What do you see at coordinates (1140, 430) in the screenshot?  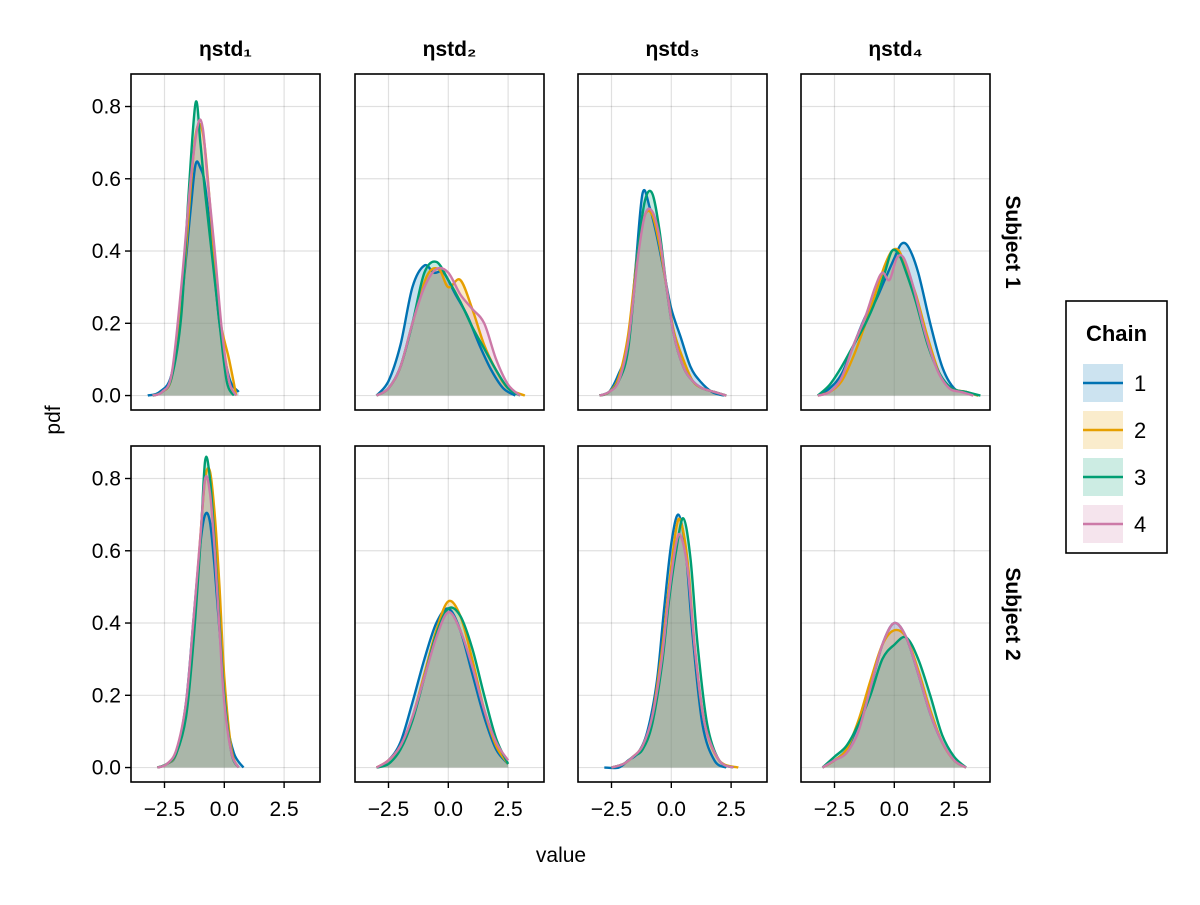 I see `legend-label: 2` at bounding box center [1140, 430].